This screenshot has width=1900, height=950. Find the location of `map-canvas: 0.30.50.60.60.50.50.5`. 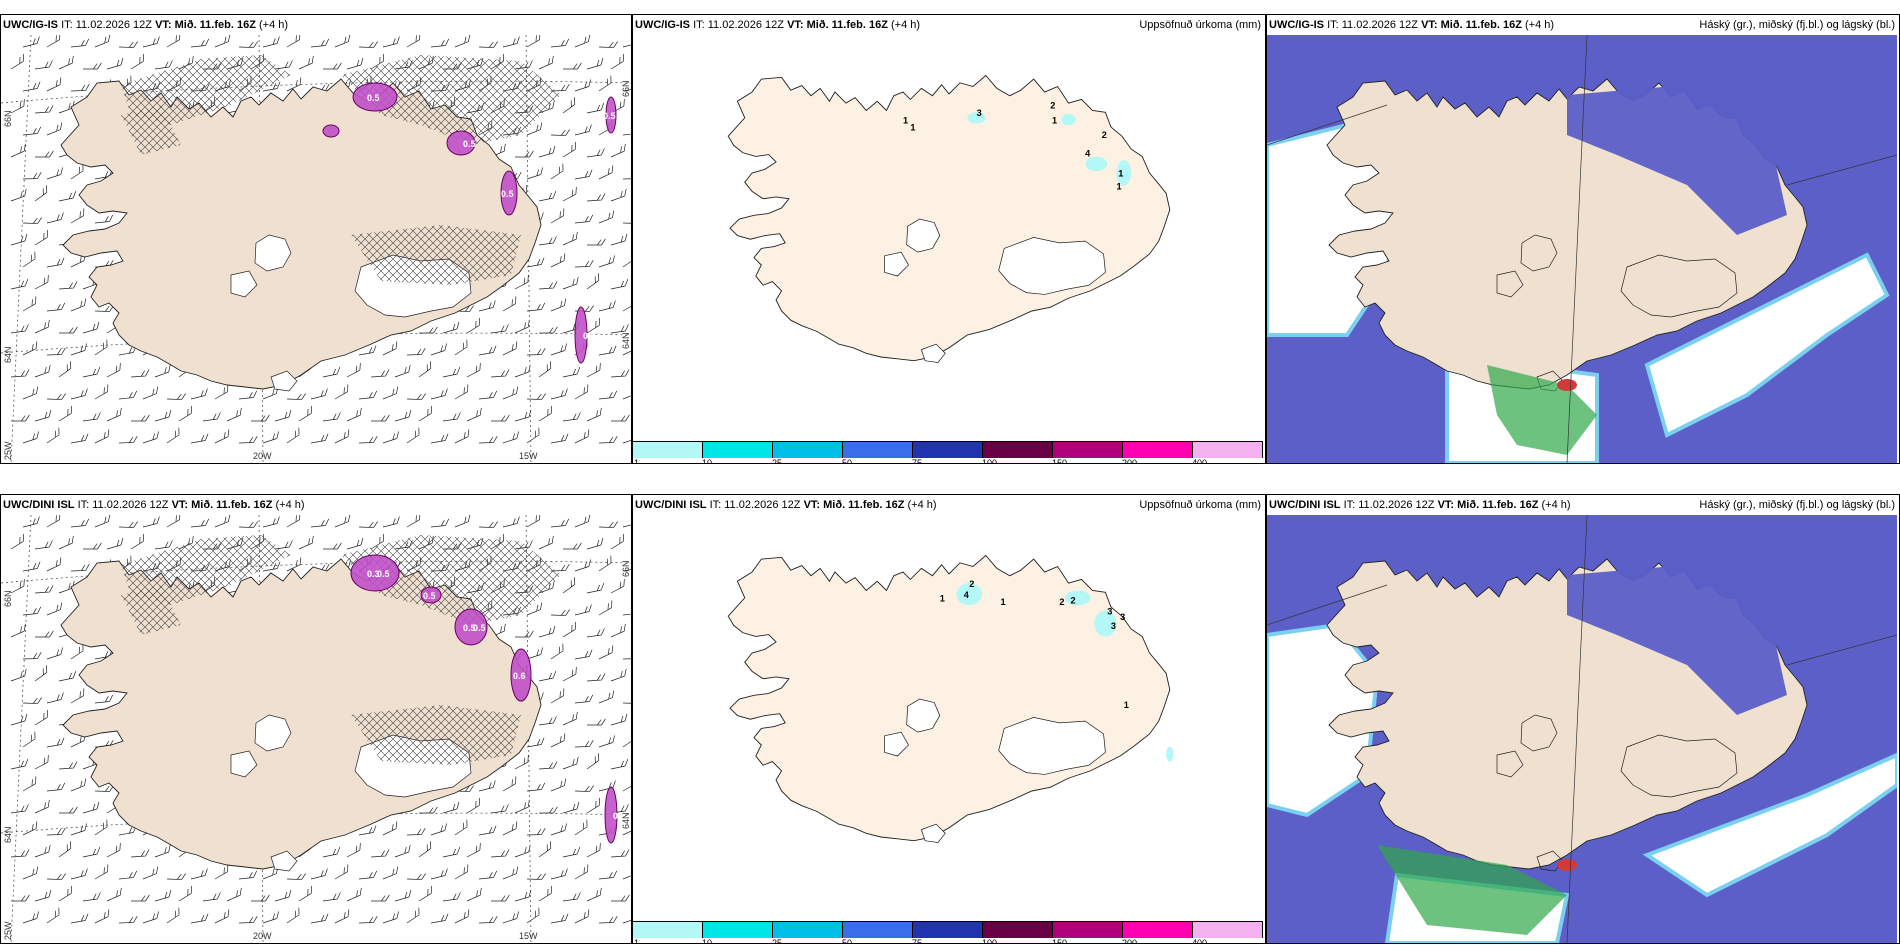

map-canvas: 0.30.50.60.60.50.50.5 is located at coordinates (316, 729).